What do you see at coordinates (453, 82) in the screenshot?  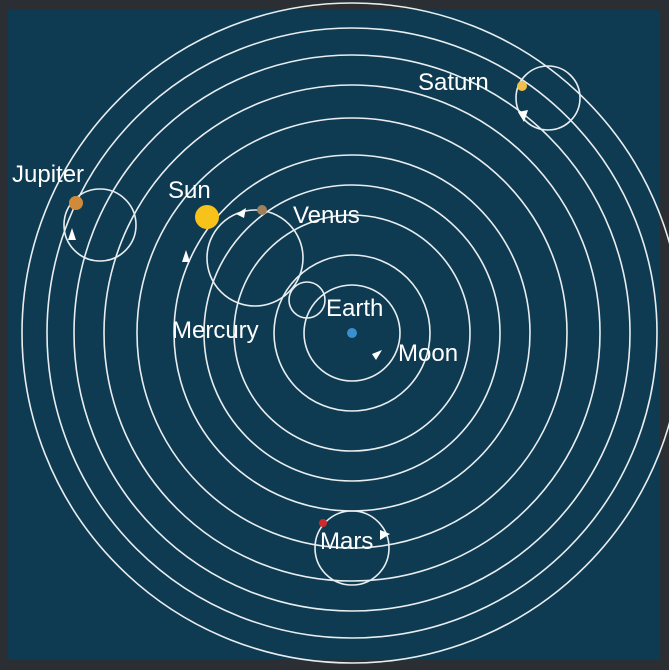 I see `label: Saturn` at bounding box center [453, 82].